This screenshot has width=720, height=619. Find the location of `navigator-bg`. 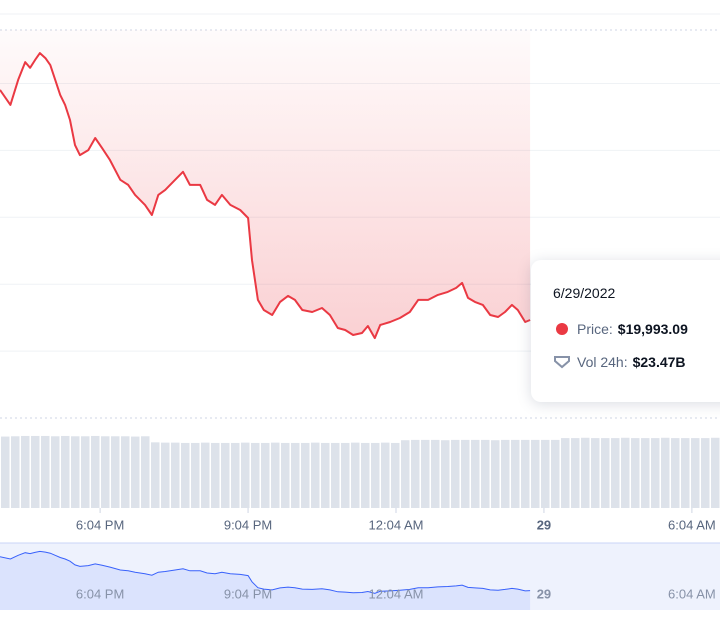

navigator-bg is located at coordinates (360, 576).